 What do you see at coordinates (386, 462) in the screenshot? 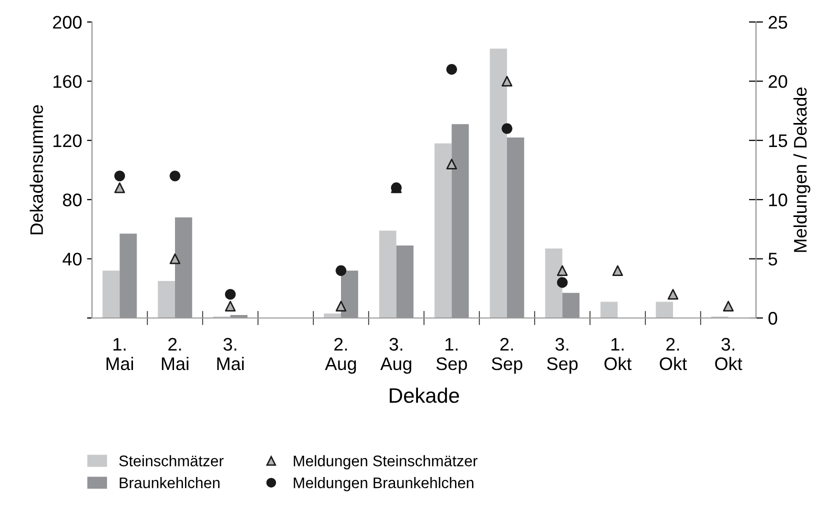
I see `legend-label: Meldungen Steinschmätzer` at bounding box center [386, 462].